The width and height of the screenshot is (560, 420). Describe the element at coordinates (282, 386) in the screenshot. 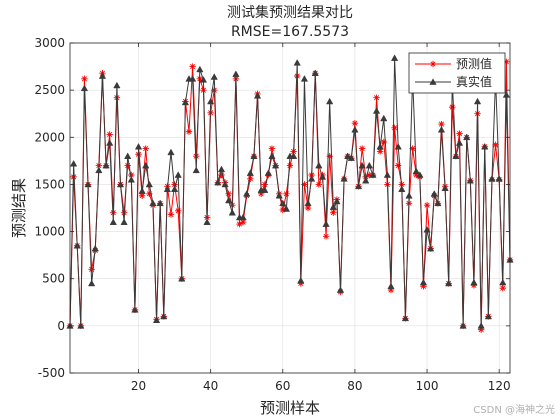

I see `x-tick-label: 60` at that location.